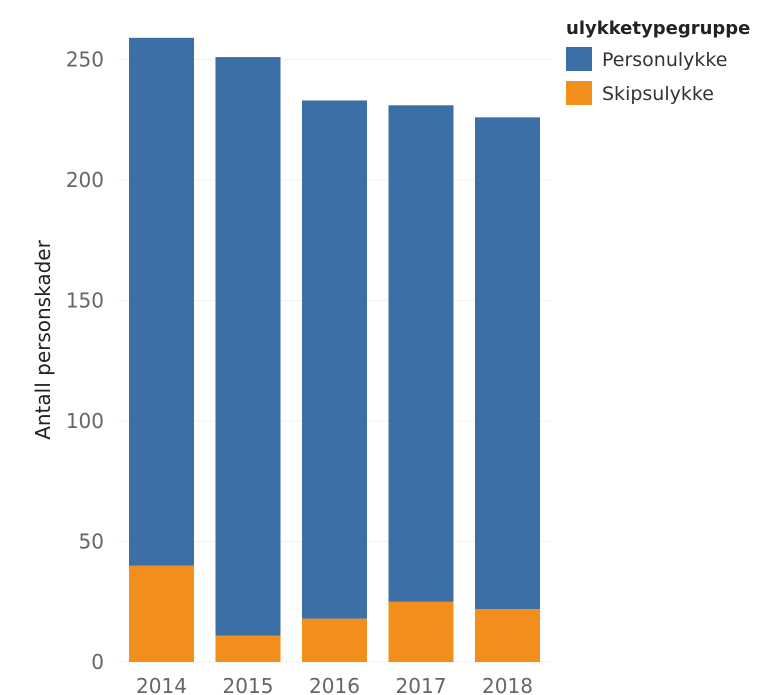  What do you see at coordinates (579, 93) in the screenshot?
I see `legend-swatch-skipsulykke` at bounding box center [579, 93].